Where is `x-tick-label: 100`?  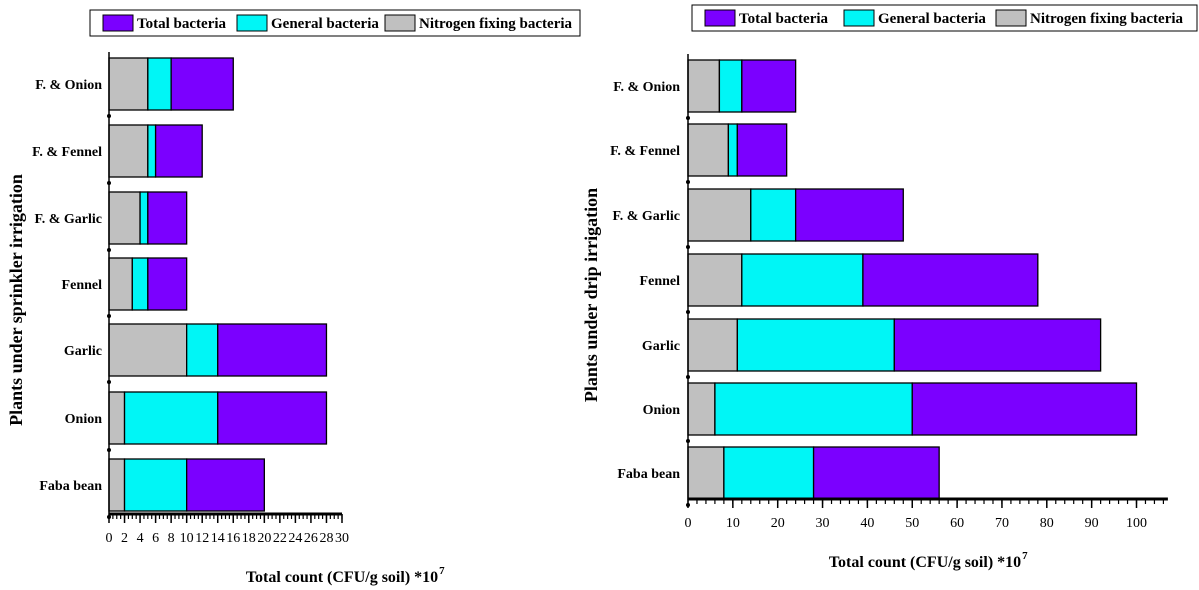
x-tick-label: 100 is located at coordinates (1136, 523).